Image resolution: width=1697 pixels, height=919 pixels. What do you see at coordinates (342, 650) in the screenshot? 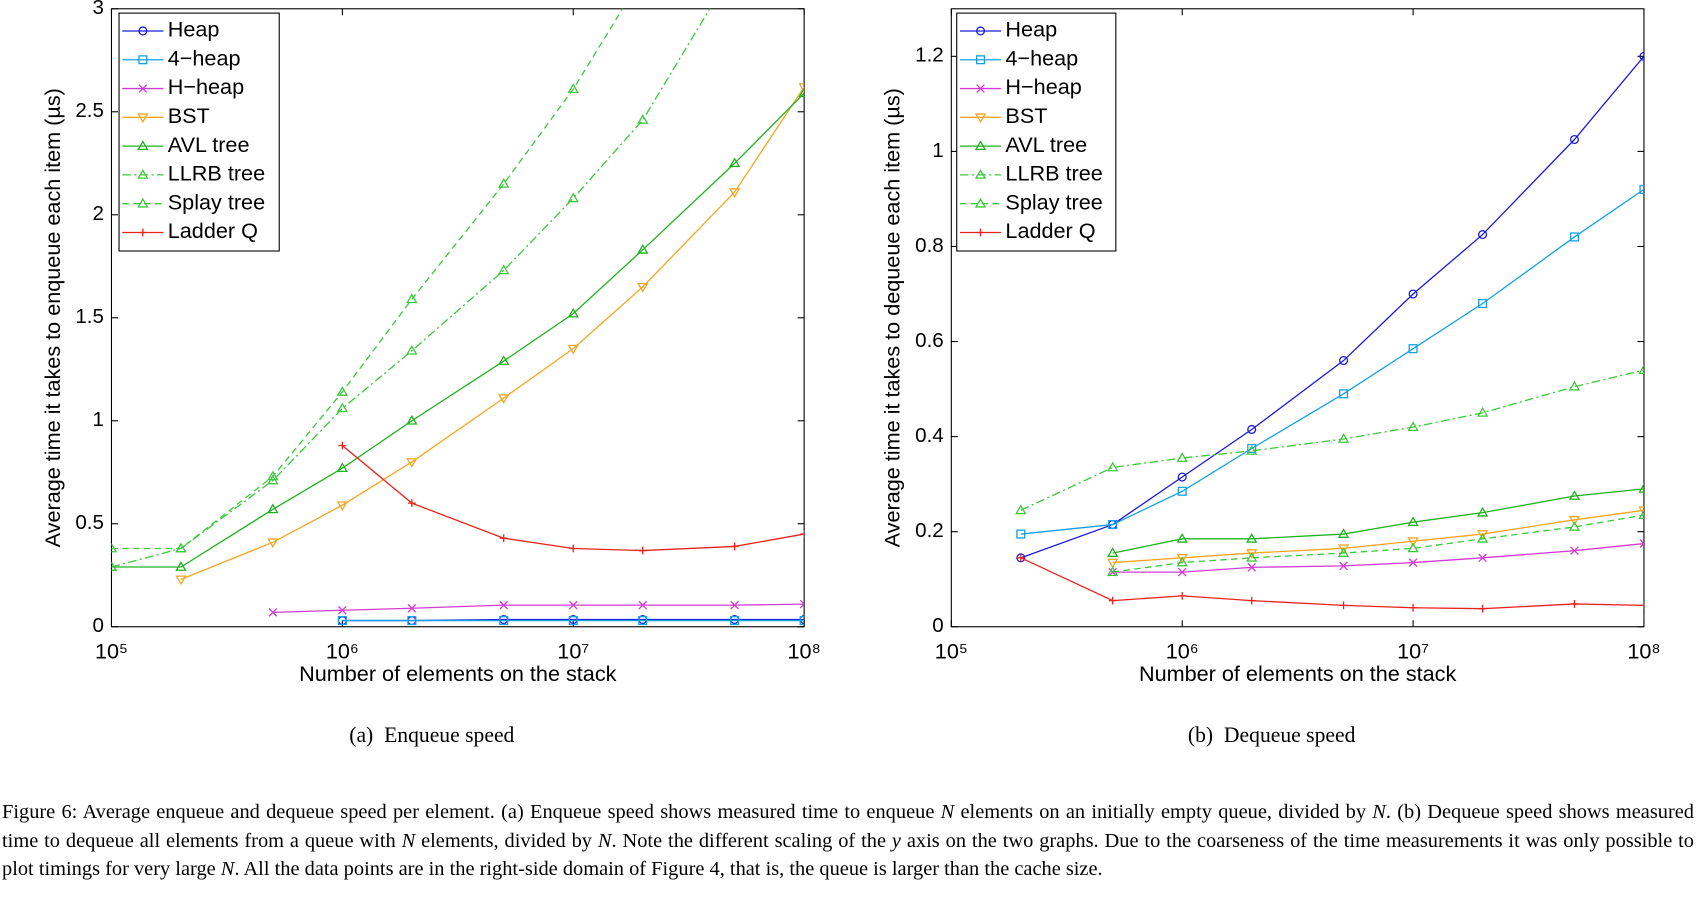
I see `x-tick-label: 10⁶` at bounding box center [342, 650].